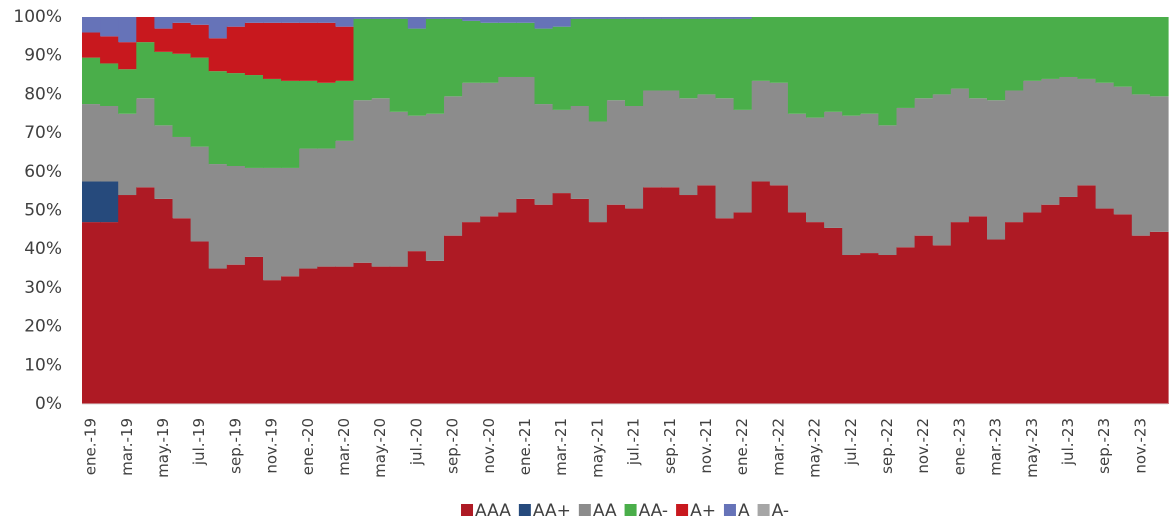 The image size is (1171, 523). What do you see at coordinates (525, 446) in the screenshot?
I see `x-tick-label: ene.-21` at bounding box center [525, 446].